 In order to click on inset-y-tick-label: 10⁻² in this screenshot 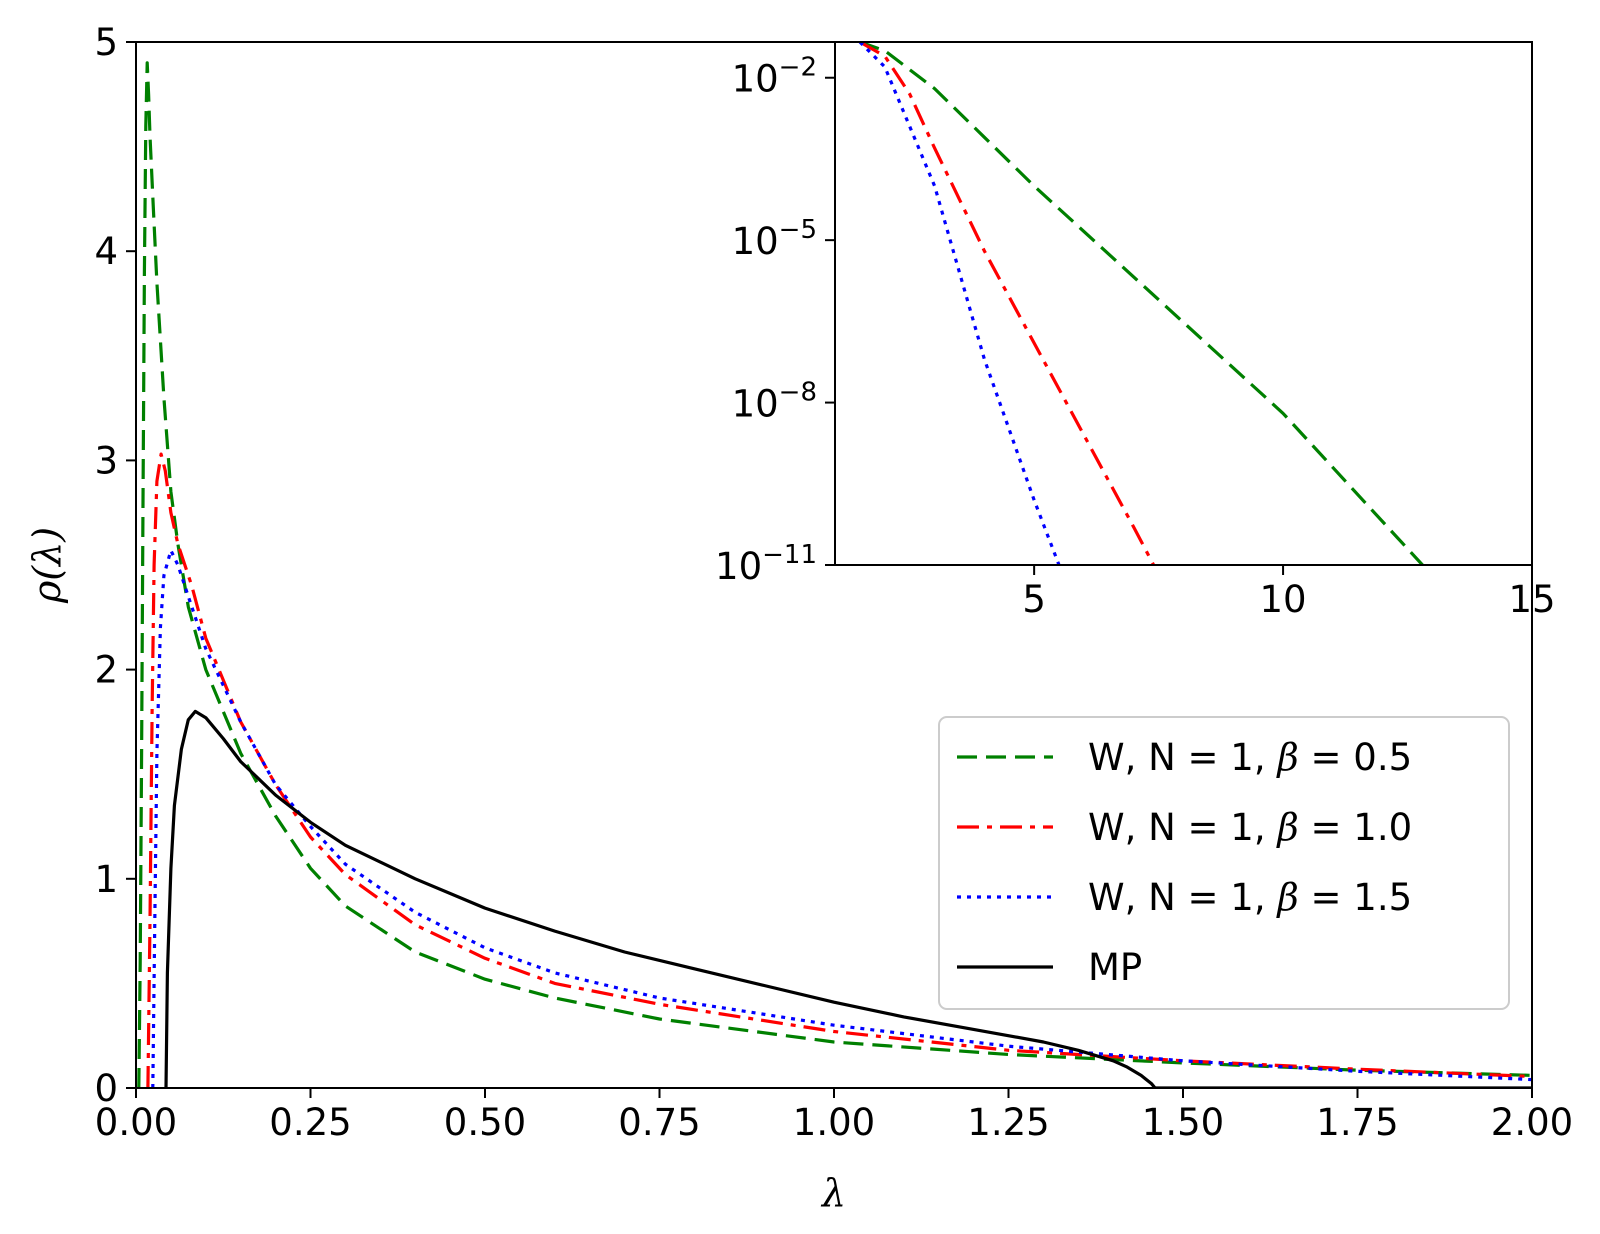, I will do `click(774, 77)`.